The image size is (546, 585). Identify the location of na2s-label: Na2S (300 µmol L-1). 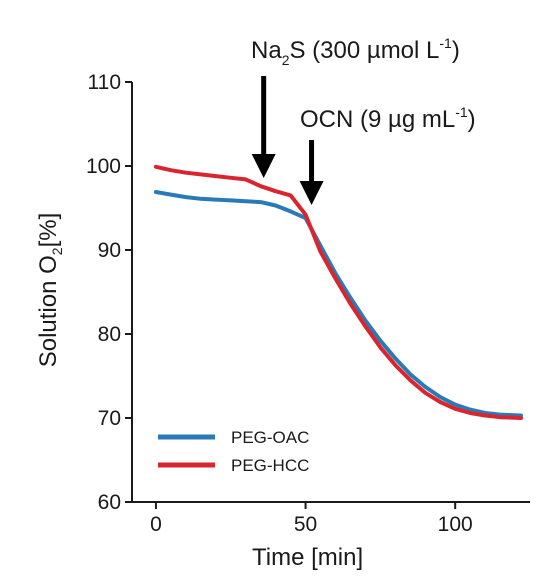
(355, 51).